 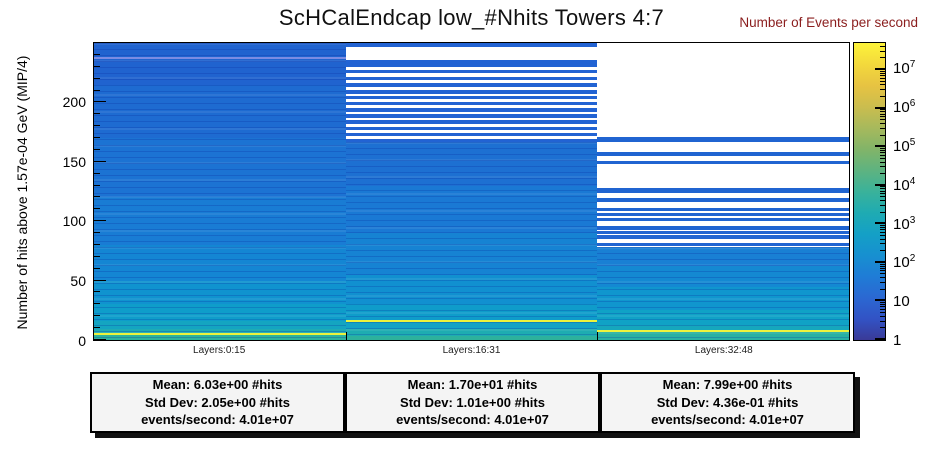 What do you see at coordinates (904, 68) in the screenshot?
I see `colorbar-tick-label: 10⁷` at bounding box center [904, 68].